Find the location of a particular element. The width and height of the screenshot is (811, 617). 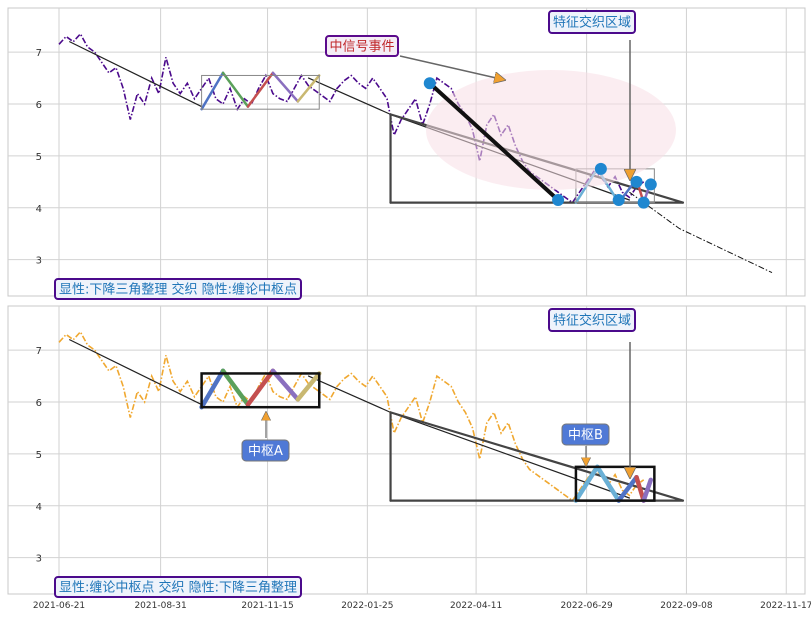

label-text: 显性:下降三角整理 交织 隐性:缠论中枢点 is located at coordinates (178, 290).